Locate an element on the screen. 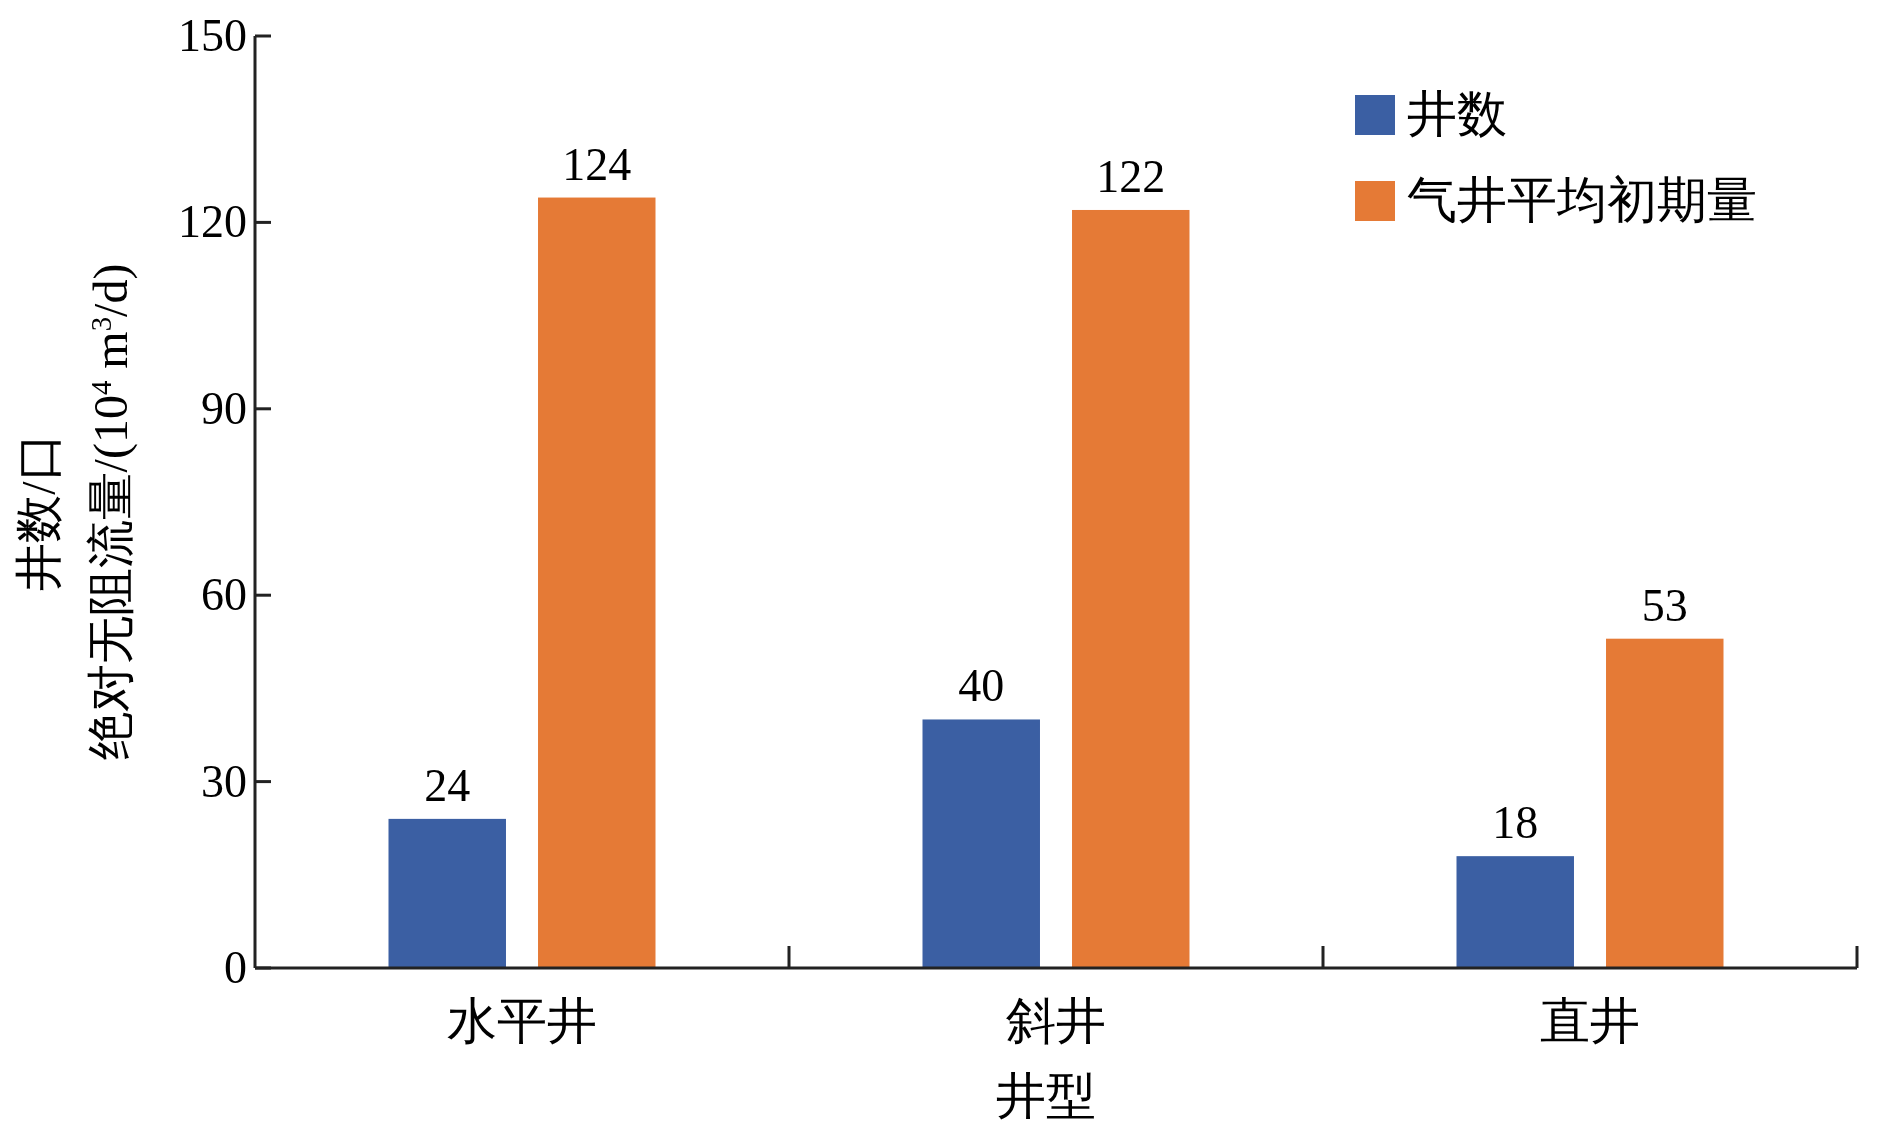 This screenshot has width=1878, height=1132. legend-label: 气井平均初期量 is located at coordinates (1582, 200).